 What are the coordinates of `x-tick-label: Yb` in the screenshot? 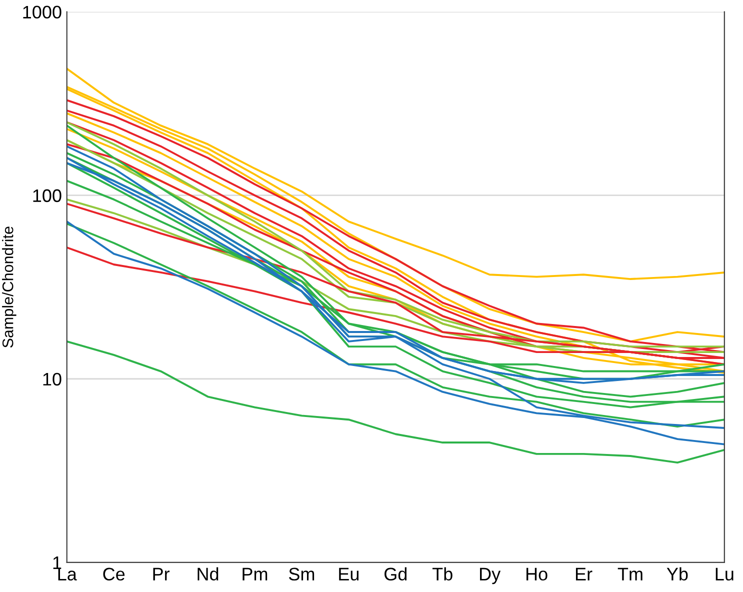 It's located at (677, 574).